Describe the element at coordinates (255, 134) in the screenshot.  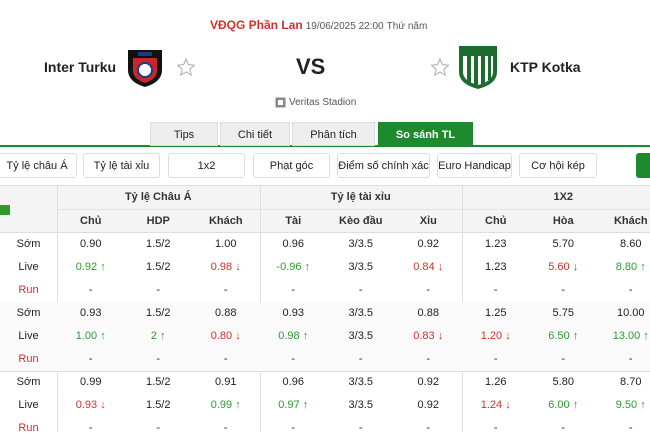
I see `tab: Chi tiết` at that location.